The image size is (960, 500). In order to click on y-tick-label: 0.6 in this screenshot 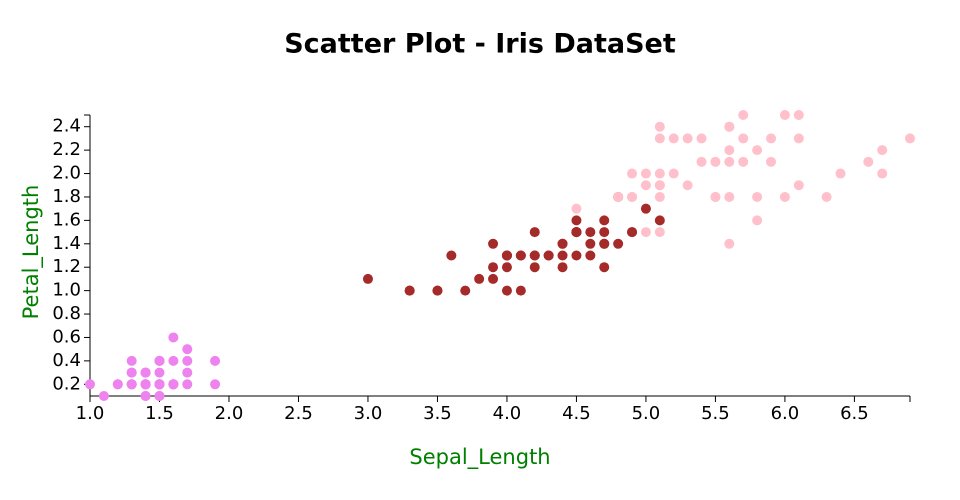, I will do `click(66, 336)`.